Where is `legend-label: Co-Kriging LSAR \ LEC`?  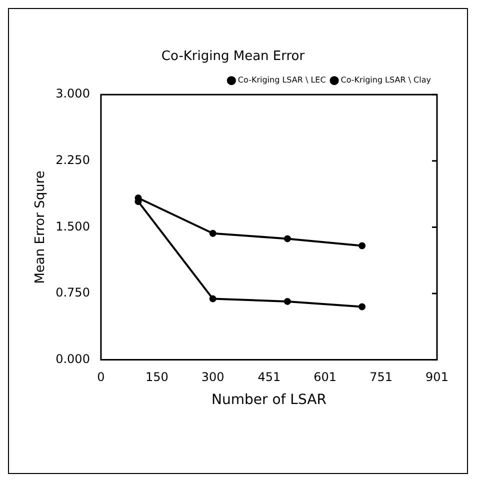 legend-label: Co-Kriging LSAR \ LEC is located at coordinates (282, 80).